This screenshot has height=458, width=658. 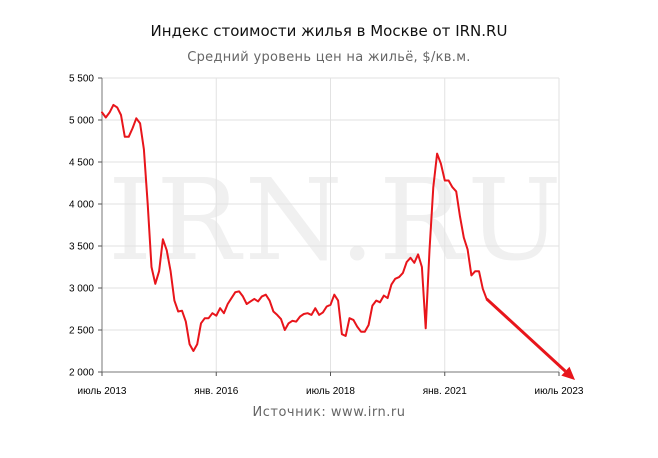 What do you see at coordinates (81, 121) in the screenshot?
I see `y-tick-label: 5 000` at bounding box center [81, 121].